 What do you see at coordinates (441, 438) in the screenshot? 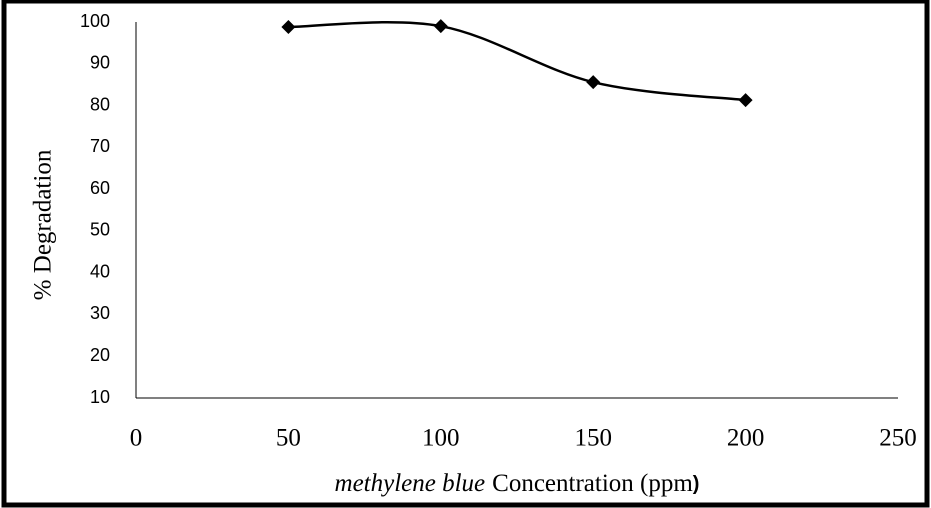
I see `x-tick-label: 100` at bounding box center [441, 438].